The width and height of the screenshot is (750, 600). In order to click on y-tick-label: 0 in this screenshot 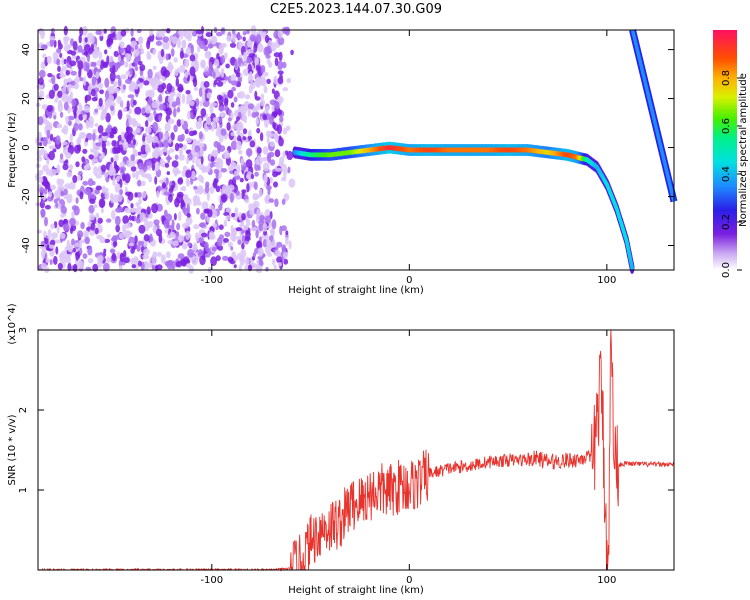, I will do `click(26, 147)`.